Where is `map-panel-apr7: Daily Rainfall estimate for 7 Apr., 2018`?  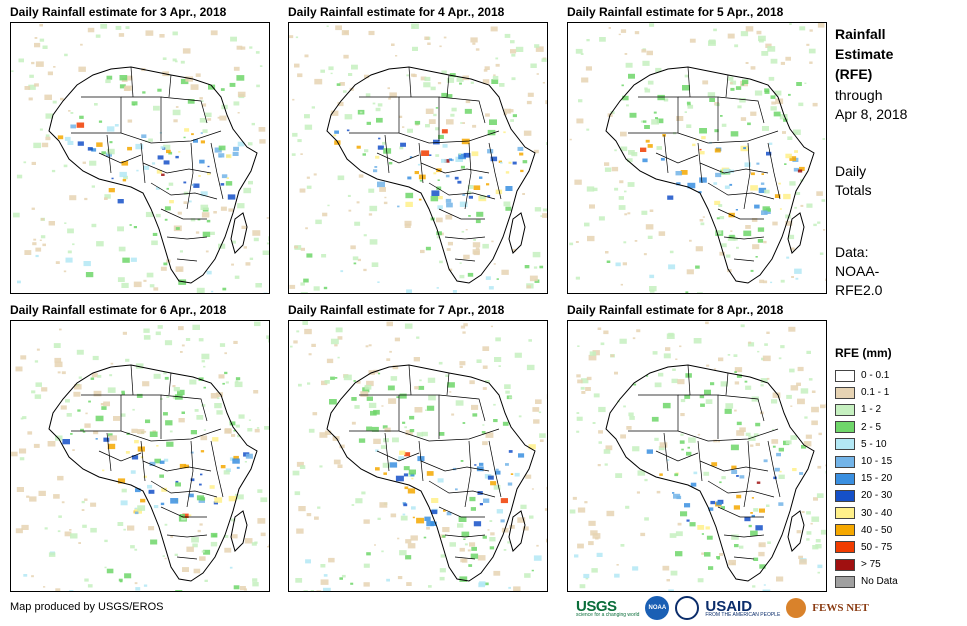 map-panel-apr7: Daily Rainfall estimate for 7 Apr., 2018 is located at coordinates (418, 447).